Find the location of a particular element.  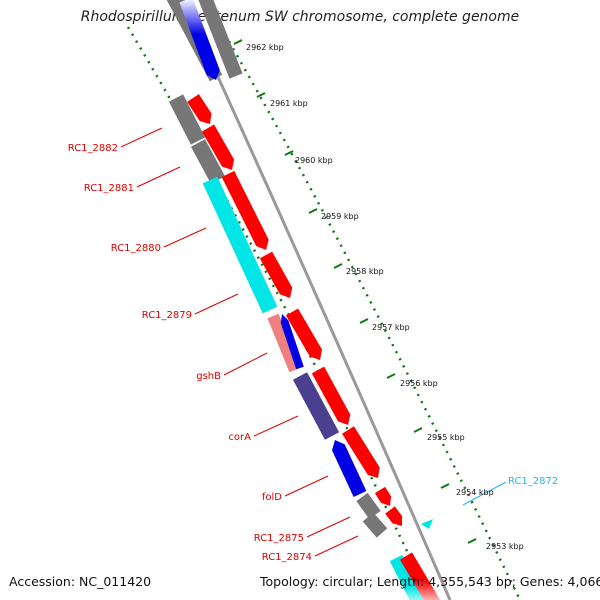

gene-label-cora: corA is located at coordinates (239, 437).